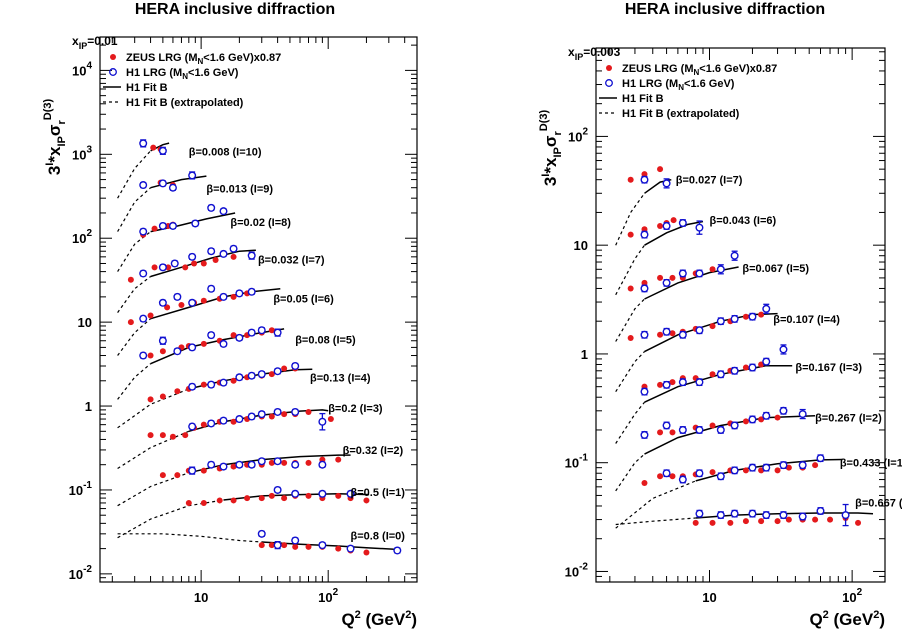 The height and width of the screenshot is (636, 902). I want to click on chart-title: HERA inclusive diffraction, so click(725, 9).